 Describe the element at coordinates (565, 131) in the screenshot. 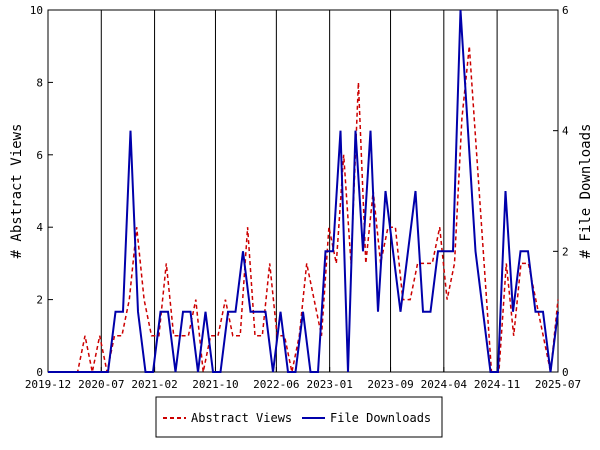

I see `right-tick-label: 4` at that location.